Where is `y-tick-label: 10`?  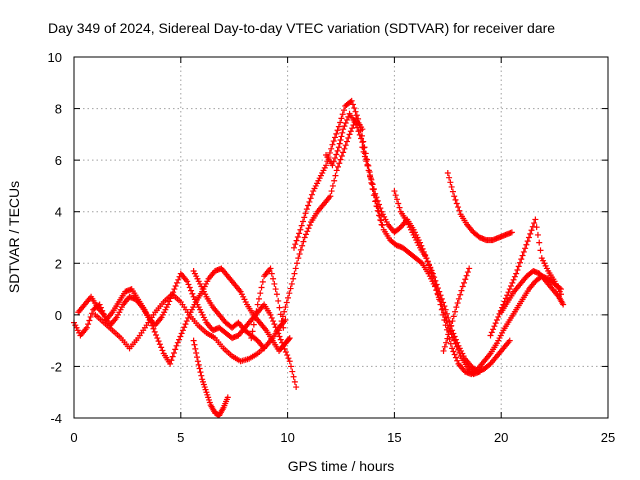 y-tick-label: 10 is located at coordinates (55, 57).